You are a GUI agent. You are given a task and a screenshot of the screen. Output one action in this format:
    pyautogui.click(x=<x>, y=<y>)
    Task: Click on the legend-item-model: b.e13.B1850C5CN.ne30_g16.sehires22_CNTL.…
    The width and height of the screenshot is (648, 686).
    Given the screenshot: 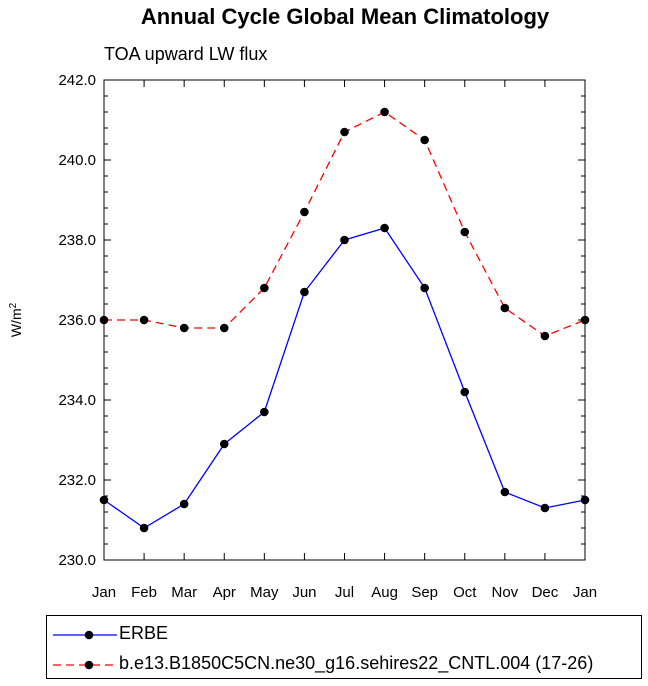 What is the action you would take?
    pyautogui.click(x=344, y=663)
    